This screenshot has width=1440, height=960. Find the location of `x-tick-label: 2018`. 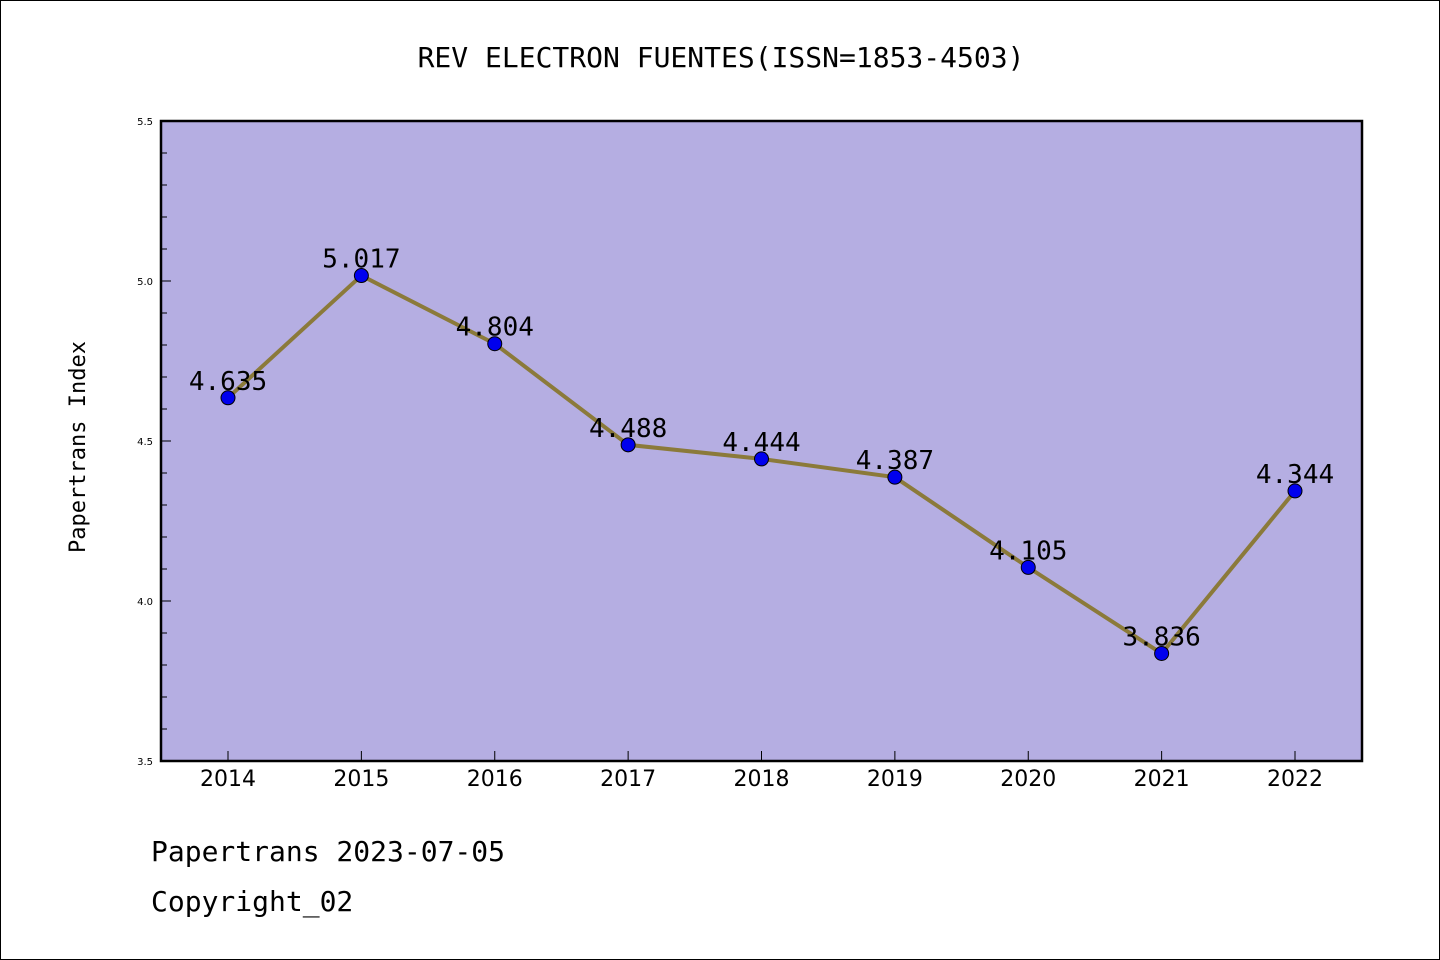

x-tick-label: 2018 is located at coordinates (762, 779).